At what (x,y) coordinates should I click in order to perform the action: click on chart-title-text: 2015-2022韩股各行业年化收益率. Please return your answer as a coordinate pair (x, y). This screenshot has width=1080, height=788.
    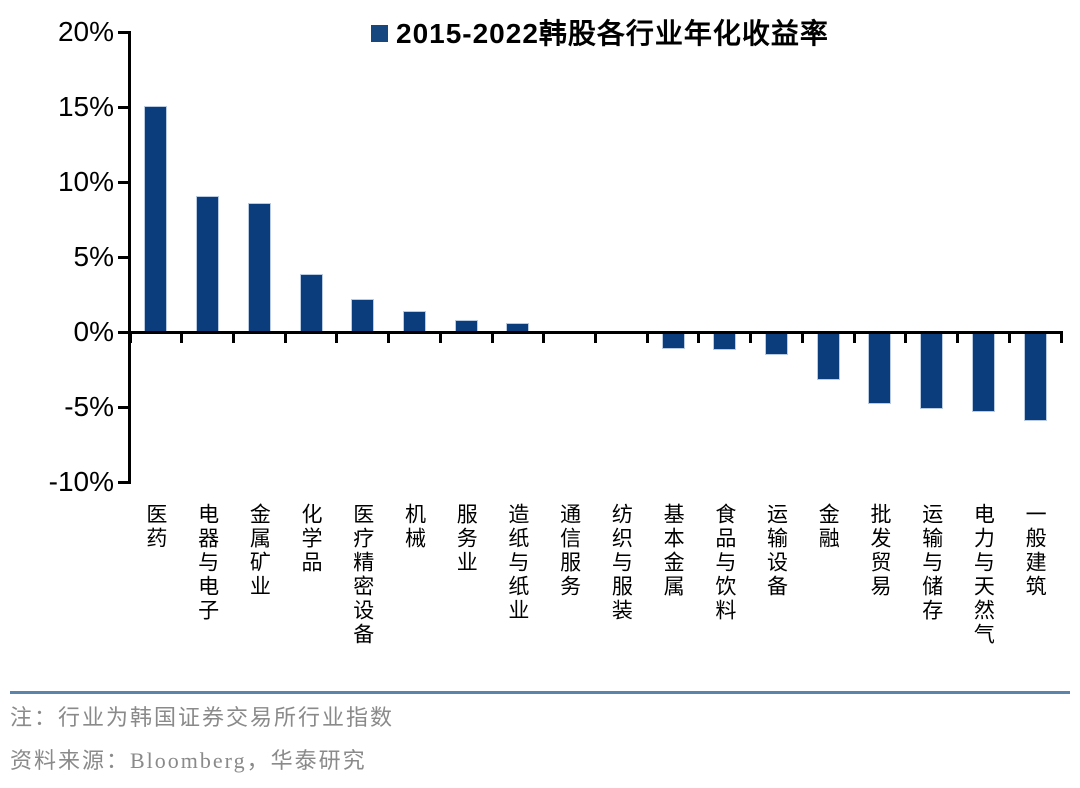
    Looking at the image, I should click on (612, 33).